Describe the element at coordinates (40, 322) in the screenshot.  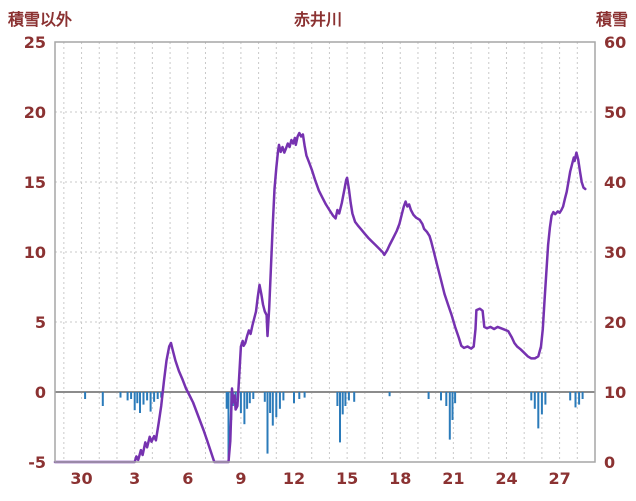
I see `svg-text: 5` at that location.